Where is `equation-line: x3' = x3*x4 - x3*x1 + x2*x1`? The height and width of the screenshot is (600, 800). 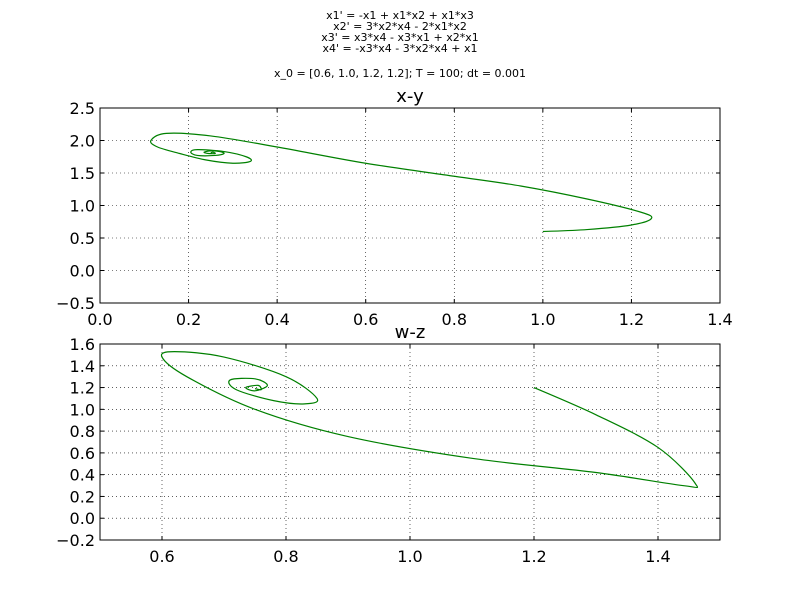 equation-line: x3' = x3*x4 - x3*x1 + x2*x1 is located at coordinates (400, 37).